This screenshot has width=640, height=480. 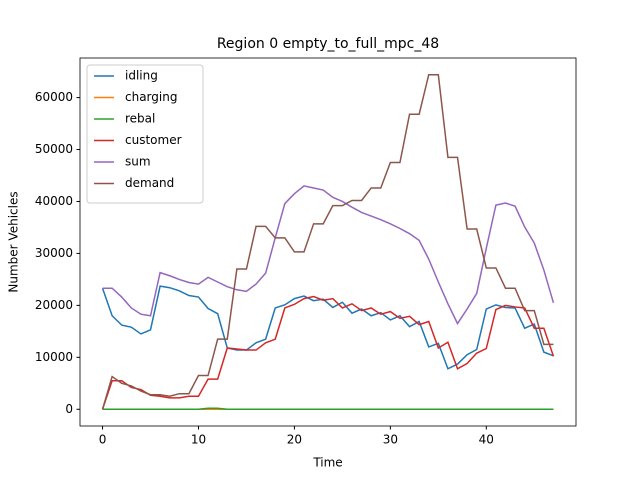 I want to click on legend-label: idling, so click(x=141, y=76).